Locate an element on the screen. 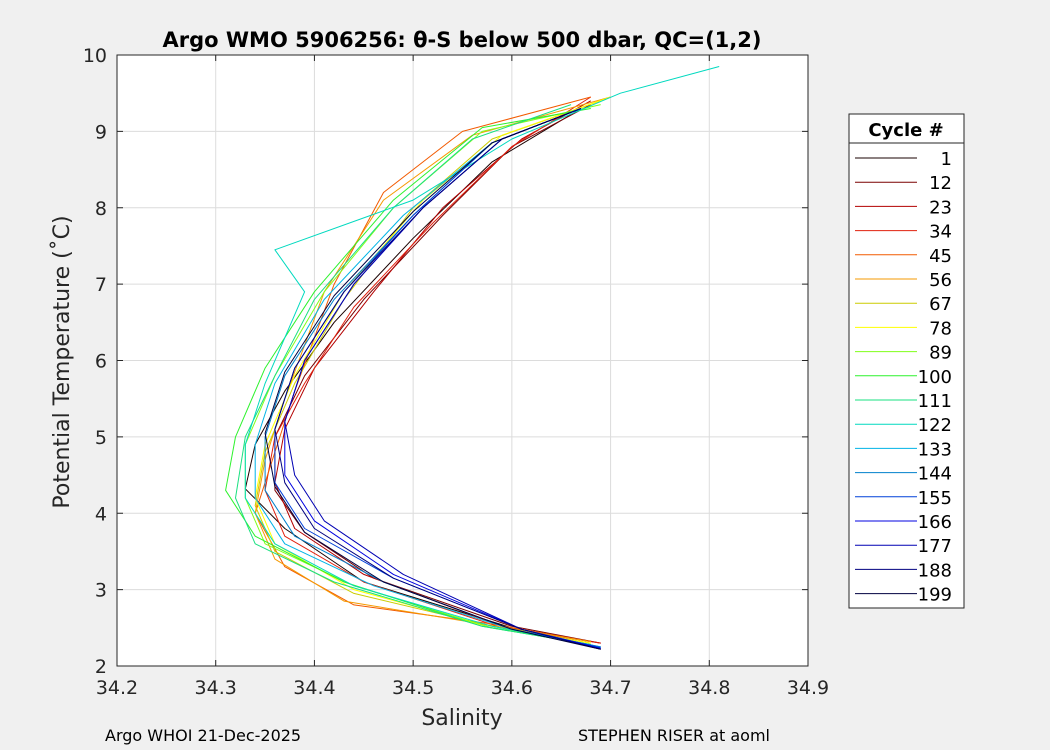  legend-label: 67 is located at coordinates (940, 304).